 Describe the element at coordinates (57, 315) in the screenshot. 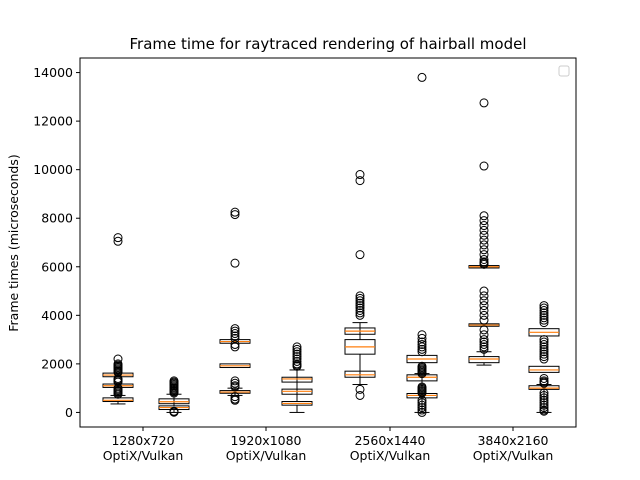

I see `y-tick-label: 4000` at that location.